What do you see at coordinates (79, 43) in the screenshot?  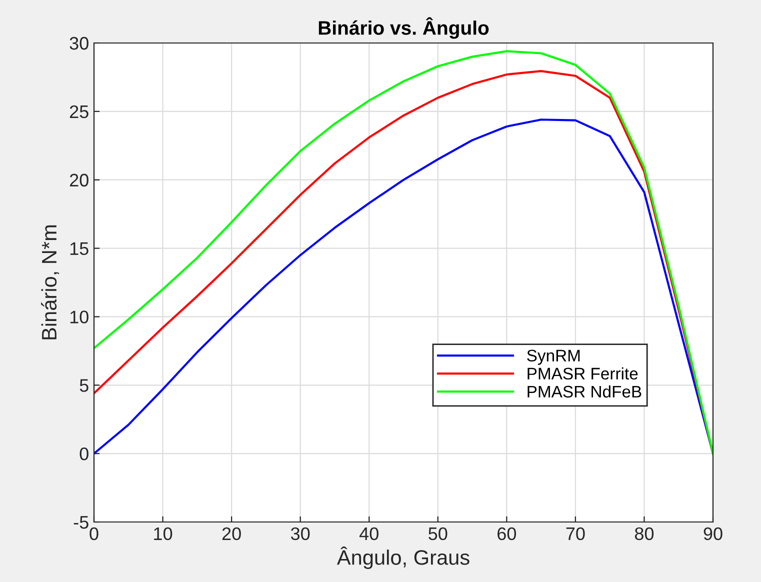 I see `y-tick-label: 30` at bounding box center [79, 43].